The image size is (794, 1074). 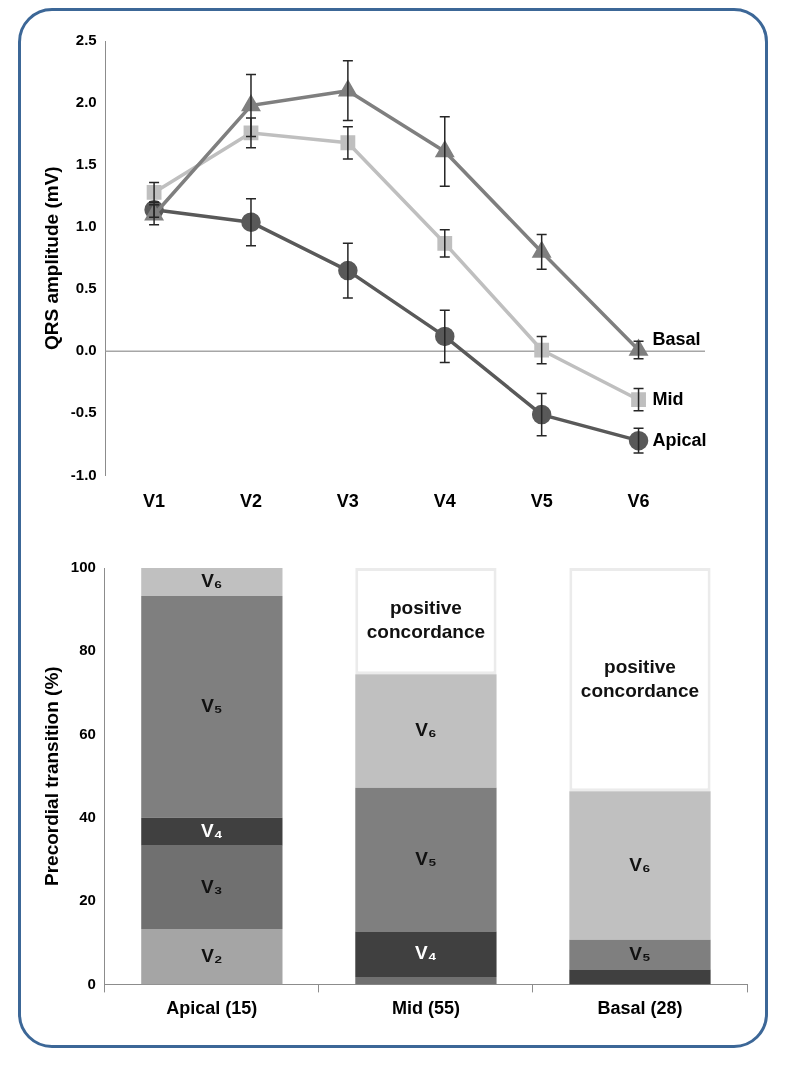 I want to click on y-axis-title: QRS amplitude (mV), so click(x=51, y=258).